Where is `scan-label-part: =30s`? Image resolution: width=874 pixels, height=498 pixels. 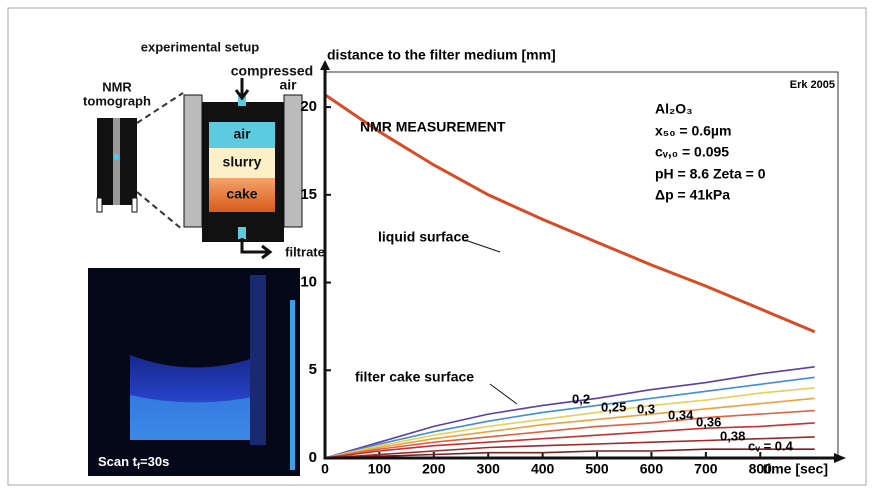
scan-label-part: =30s is located at coordinates (154, 461).